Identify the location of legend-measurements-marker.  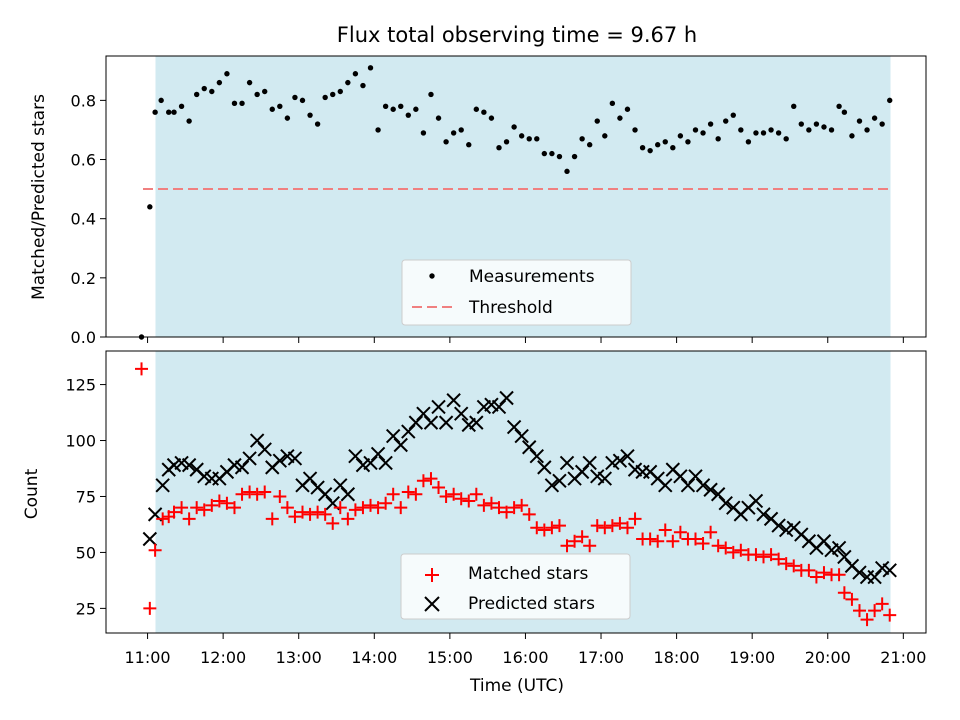
(432, 276).